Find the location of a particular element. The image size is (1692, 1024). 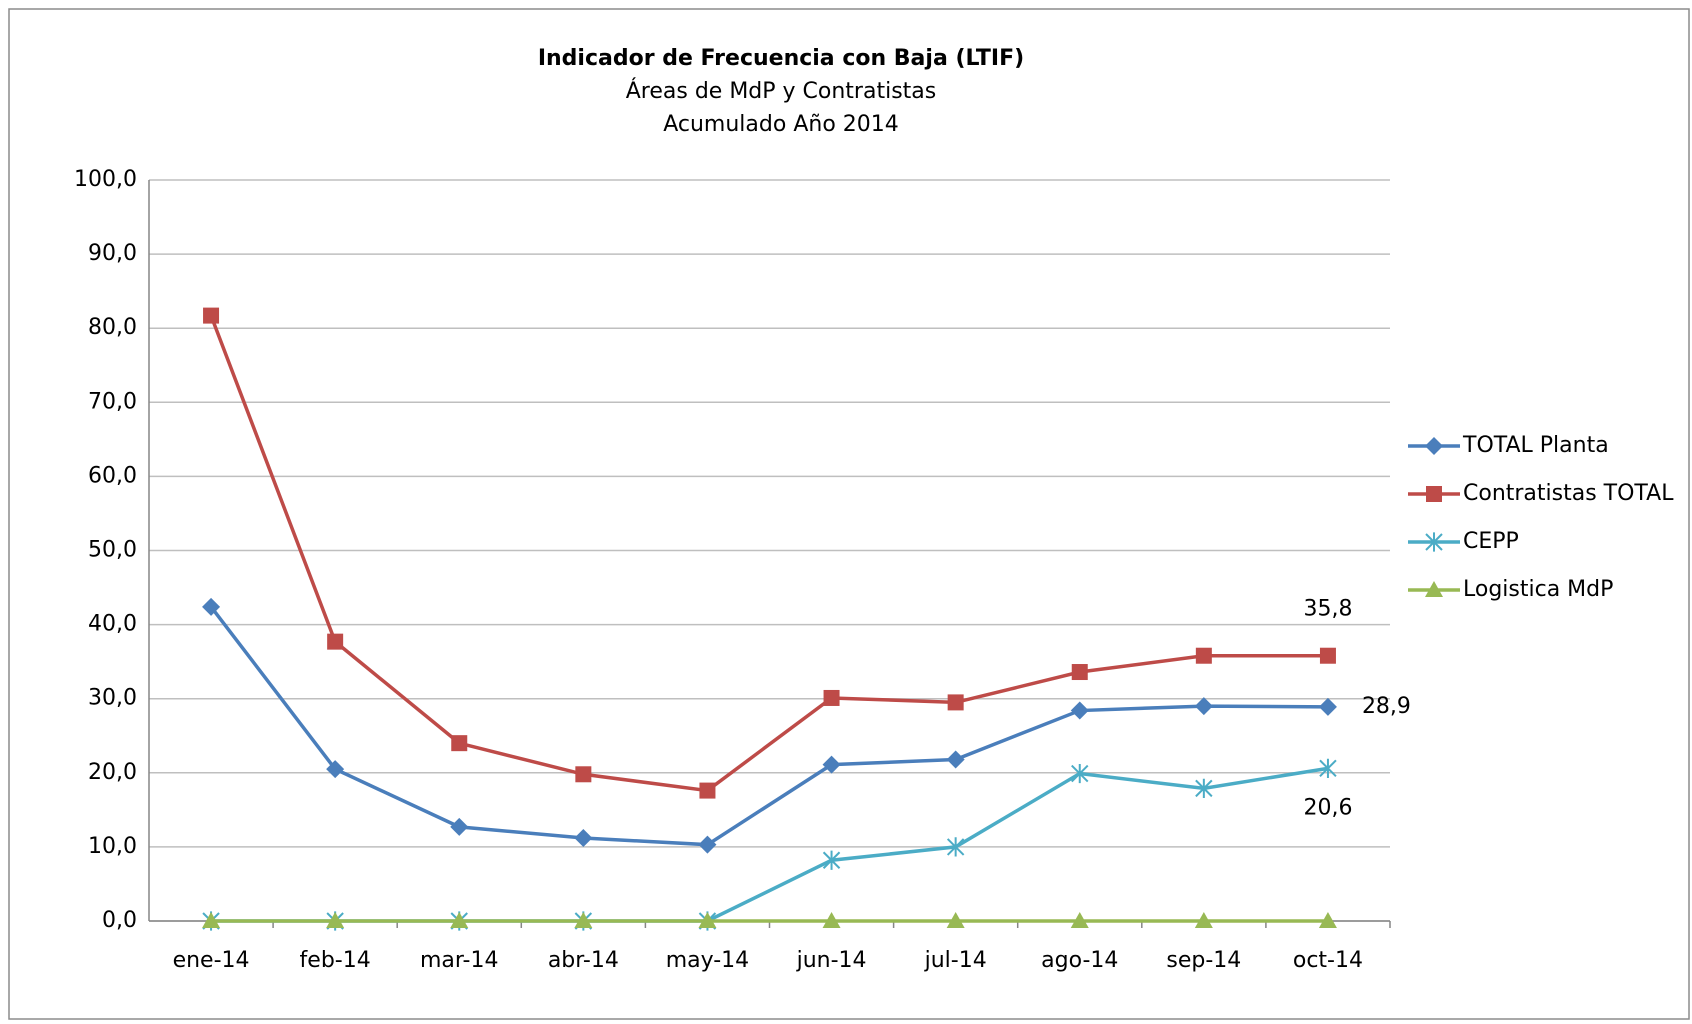

y-tick-label: 80,0 is located at coordinates (112, 327).